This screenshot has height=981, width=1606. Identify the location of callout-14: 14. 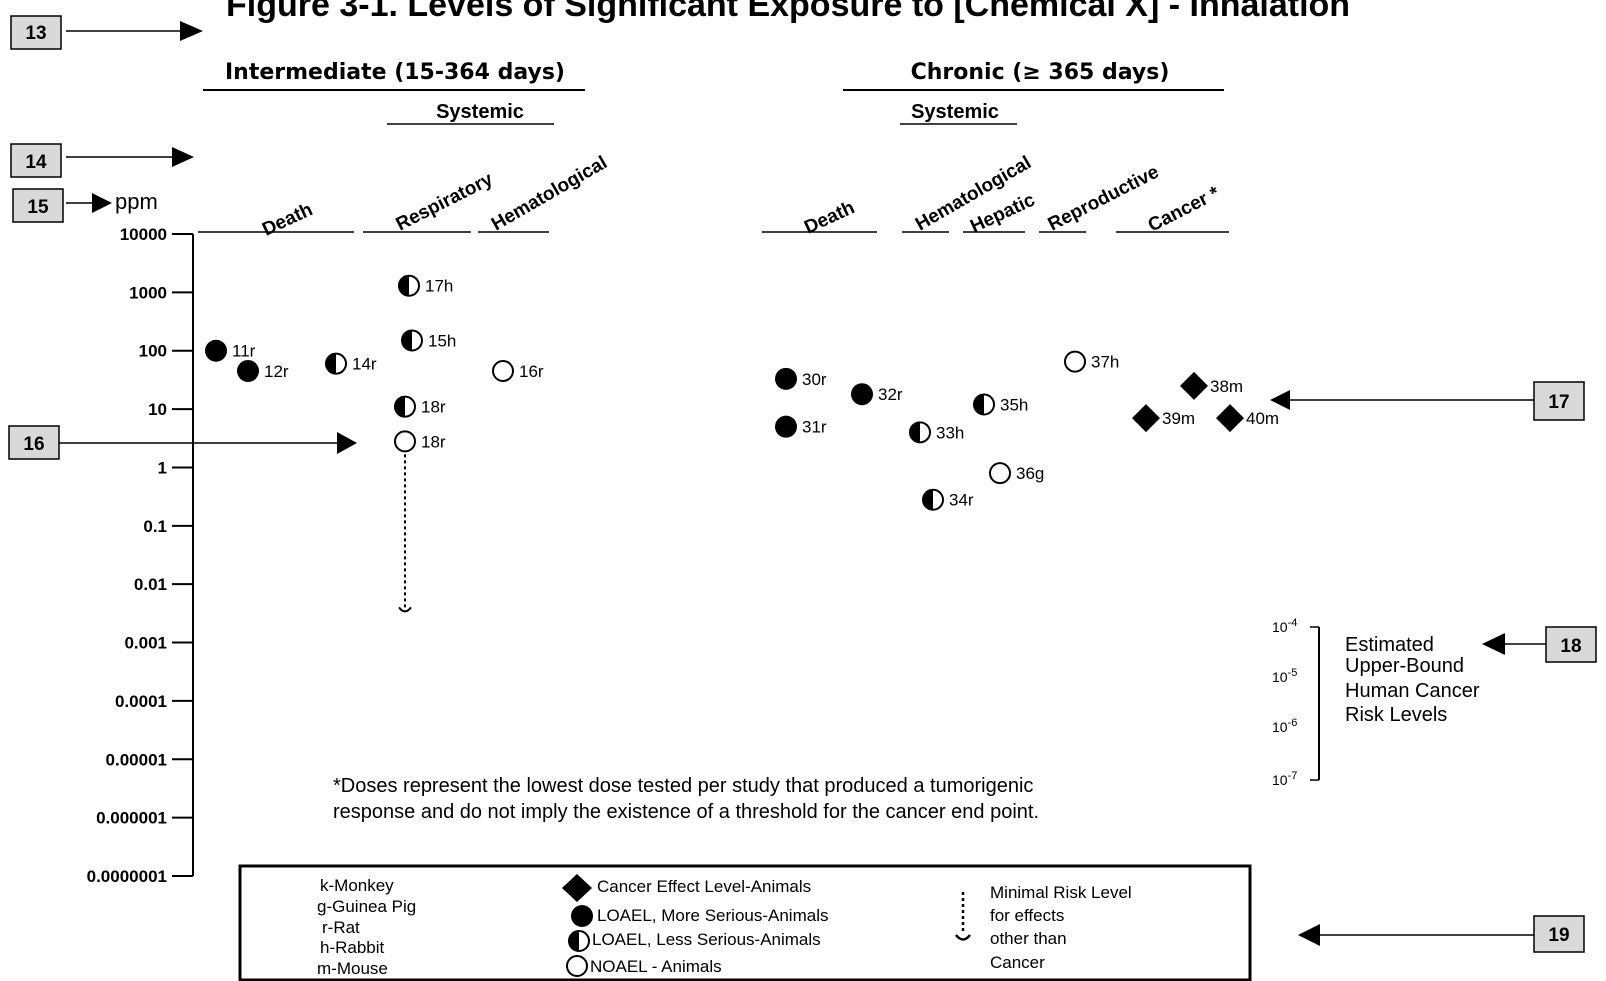
(102, 160).